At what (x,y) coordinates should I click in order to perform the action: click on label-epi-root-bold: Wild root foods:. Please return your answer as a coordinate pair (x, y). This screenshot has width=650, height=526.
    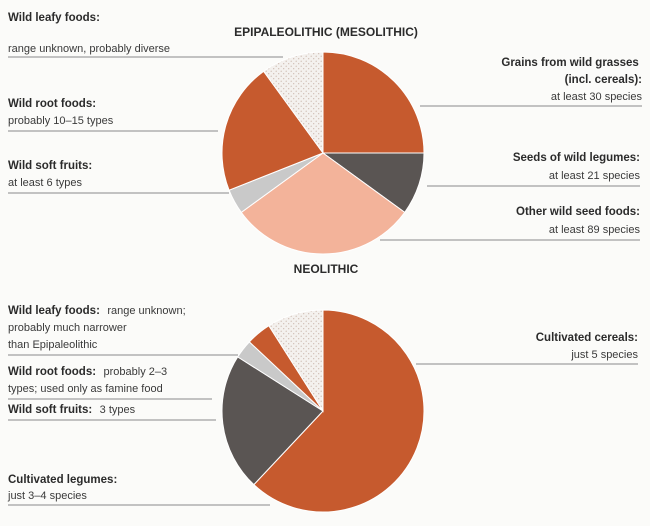
    Looking at the image, I should click on (52, 104).